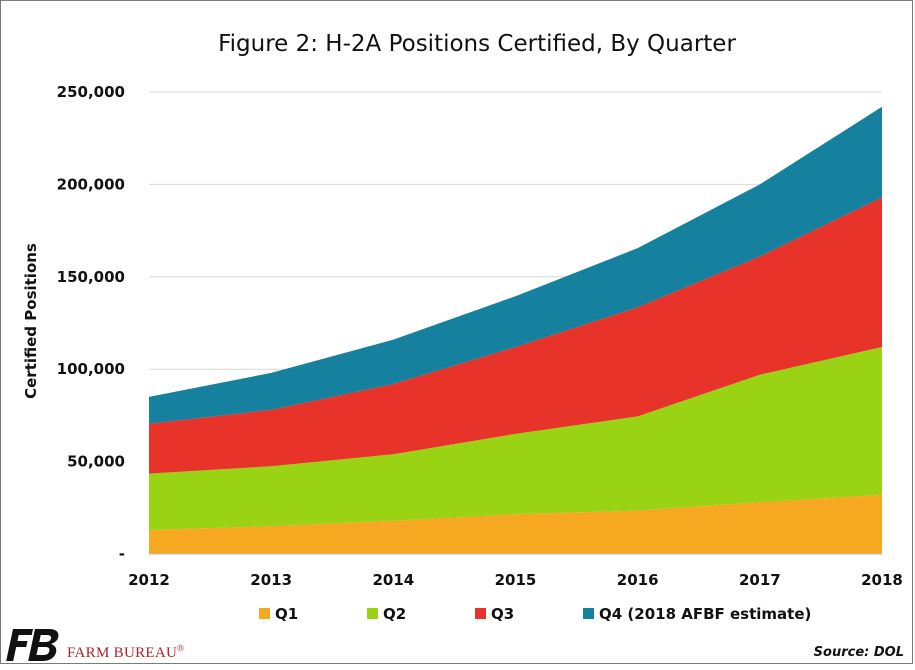  Describe the element at coordinates (96, 462) in the screenshot. I see `y-tick-label: 50,000` at that location.